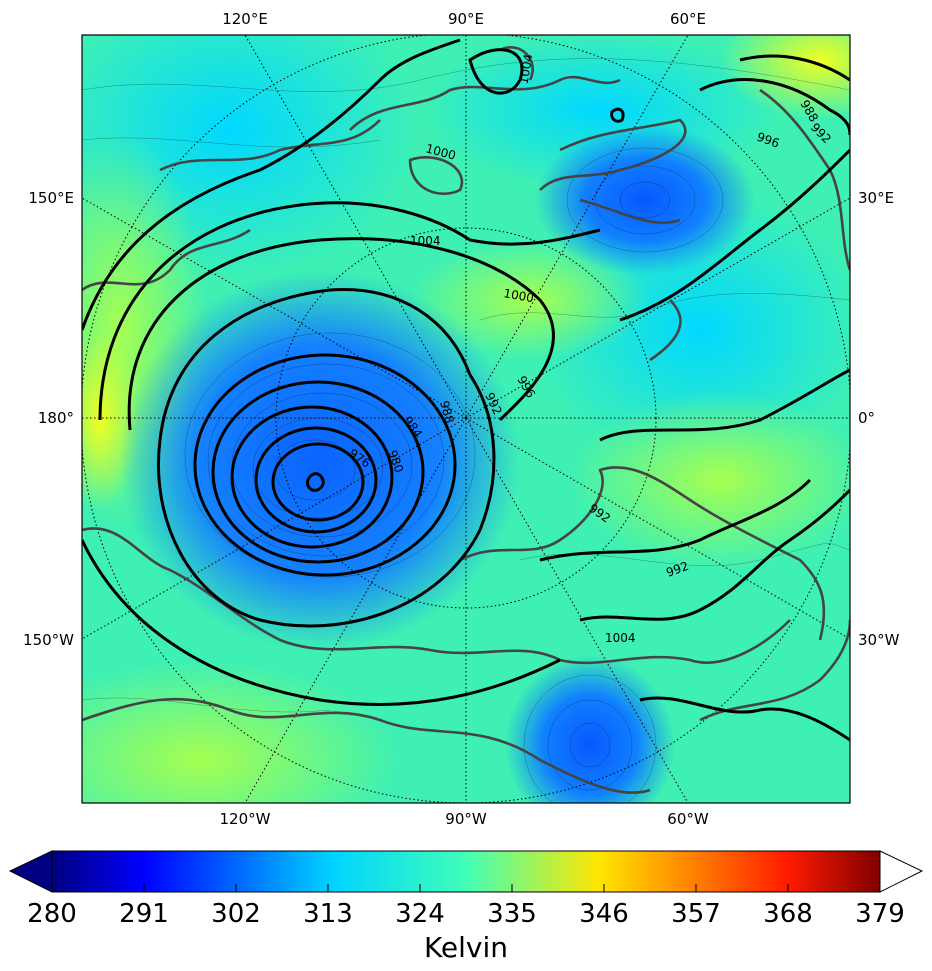 The height and width of the screenshot is (971, 932). I want to click on isobar-label: 988, so click(446, 412).